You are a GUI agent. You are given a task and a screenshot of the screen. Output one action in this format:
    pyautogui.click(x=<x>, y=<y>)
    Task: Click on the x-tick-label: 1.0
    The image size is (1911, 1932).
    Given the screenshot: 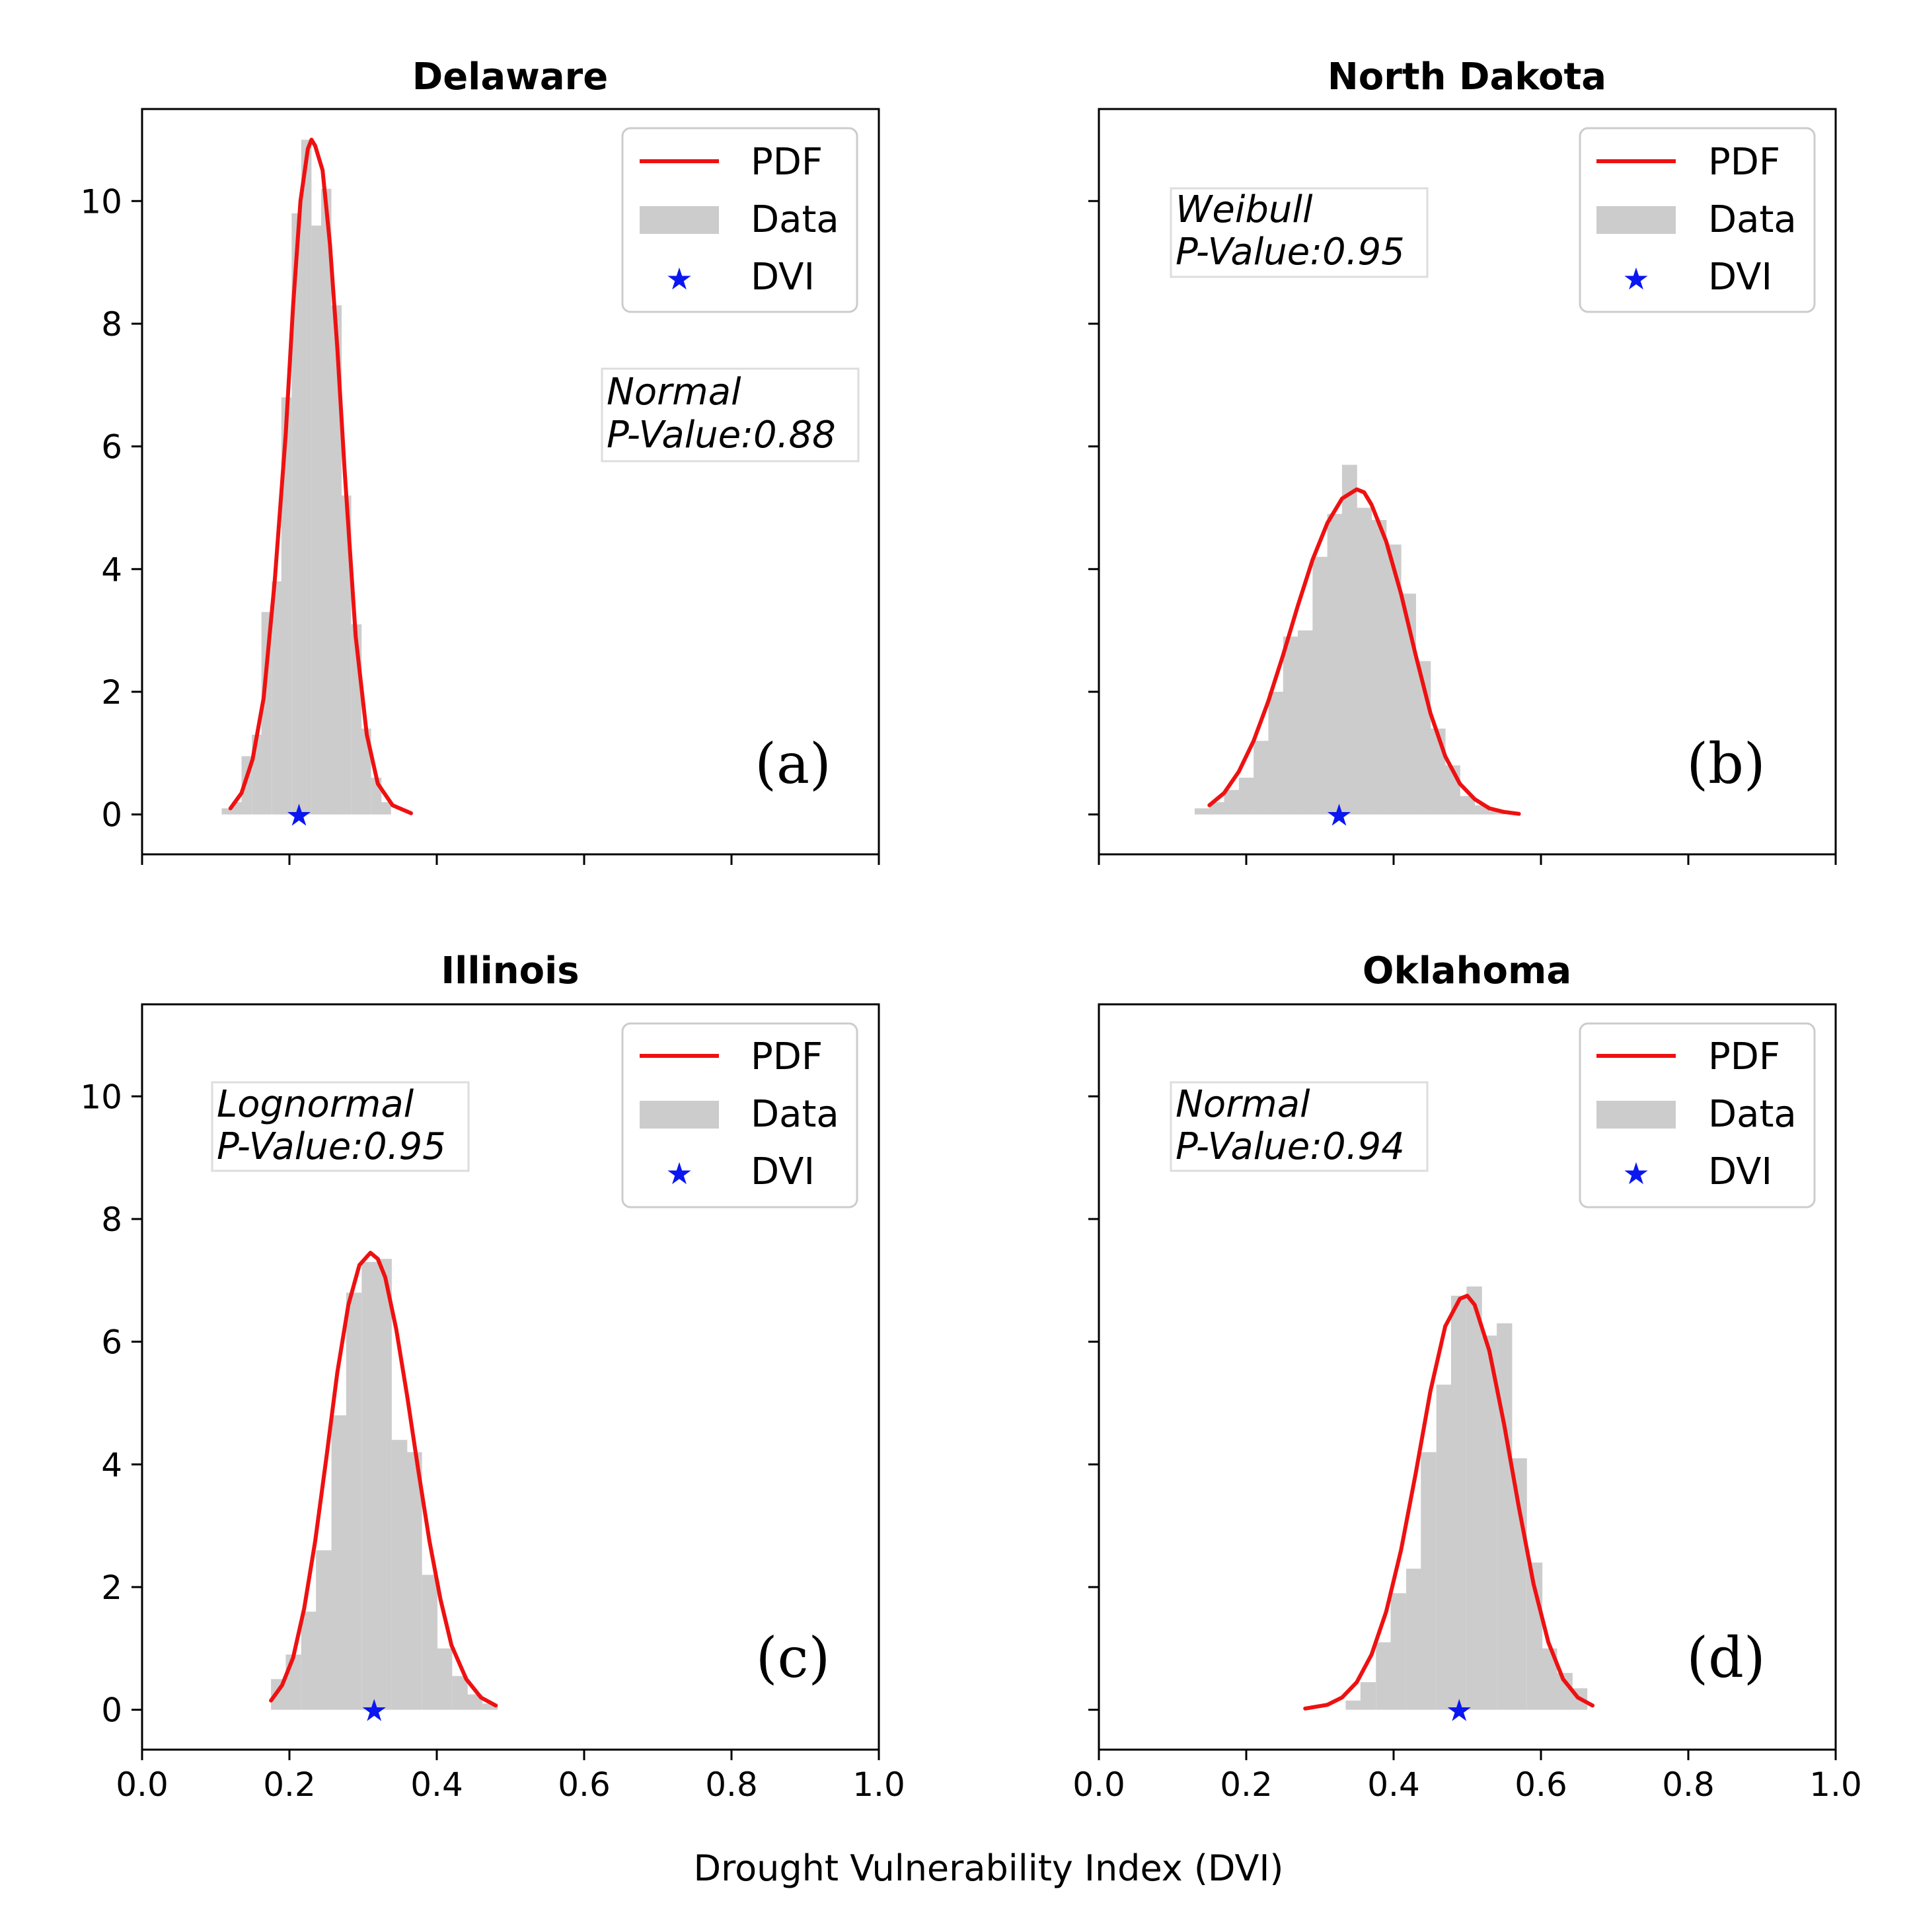 What is the action you would take?
    pyautogui.click(x=1835, y=1784)
    